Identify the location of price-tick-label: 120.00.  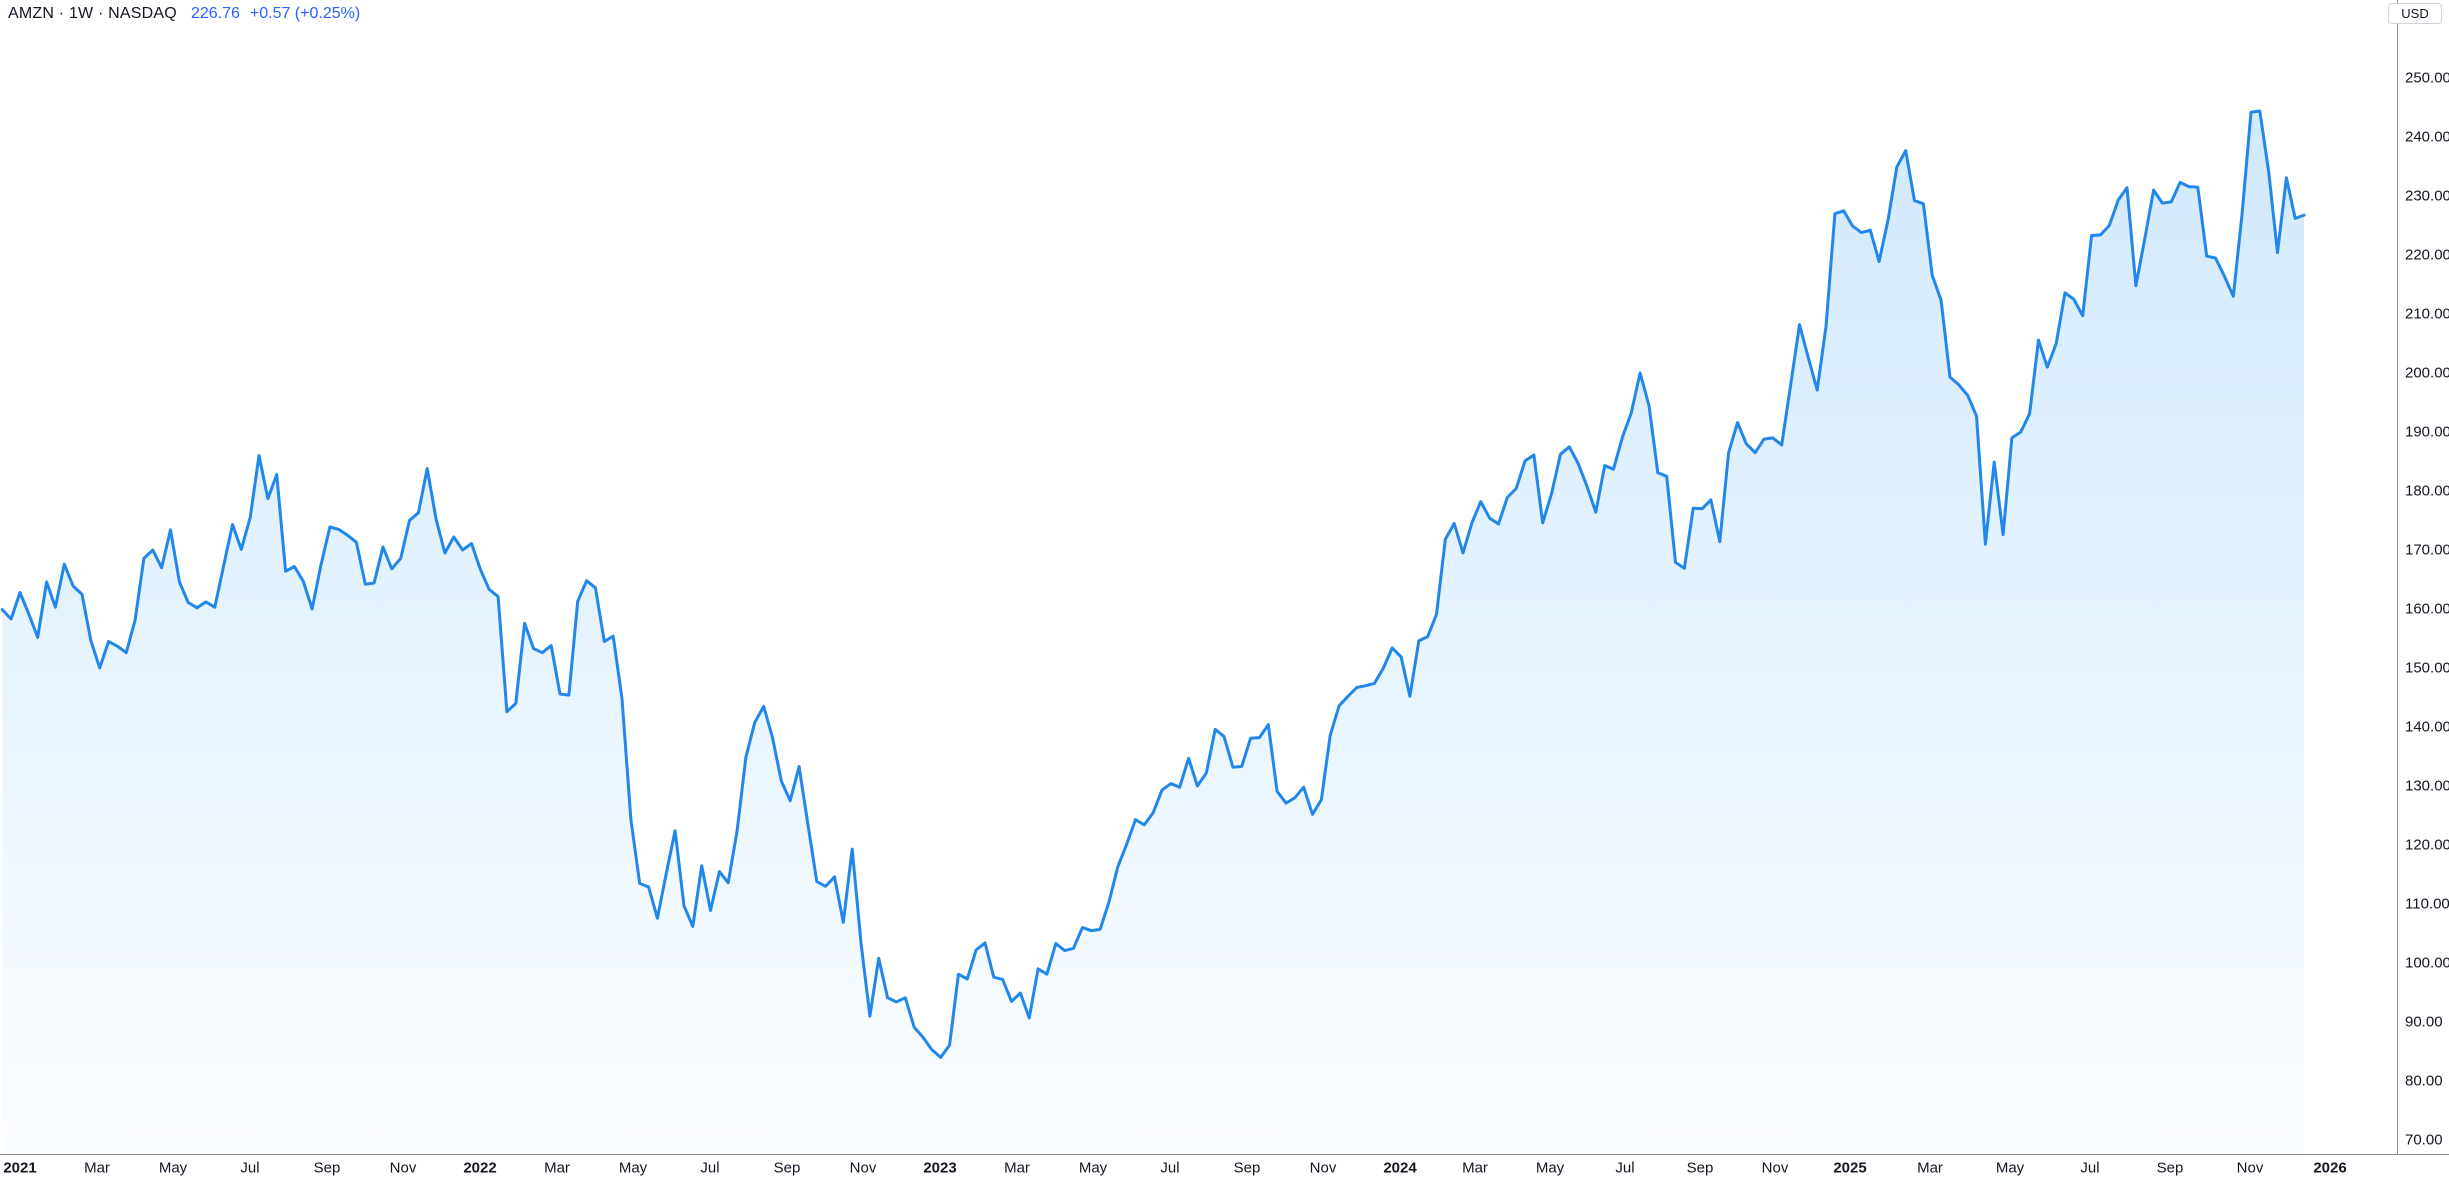
(2427, 845).